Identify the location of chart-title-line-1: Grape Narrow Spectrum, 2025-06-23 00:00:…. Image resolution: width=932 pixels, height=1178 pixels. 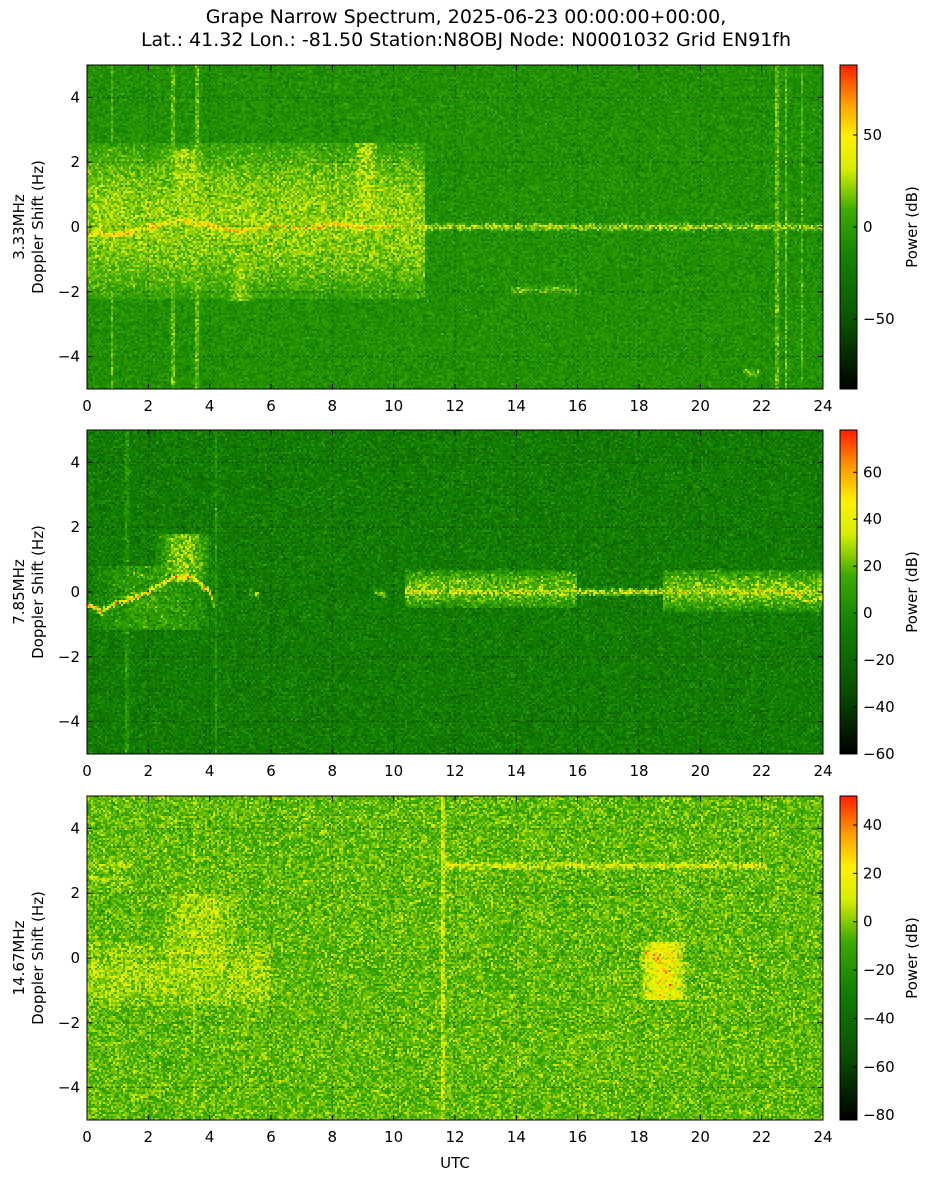
(466, 17).